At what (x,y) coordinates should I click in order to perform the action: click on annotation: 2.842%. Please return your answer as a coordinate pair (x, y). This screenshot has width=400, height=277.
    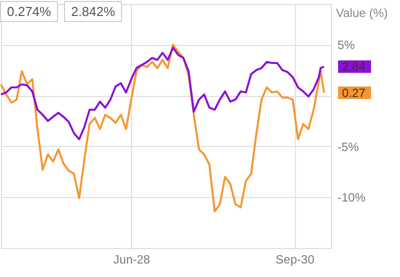
    Looking at the image, I should click on (93, 11).